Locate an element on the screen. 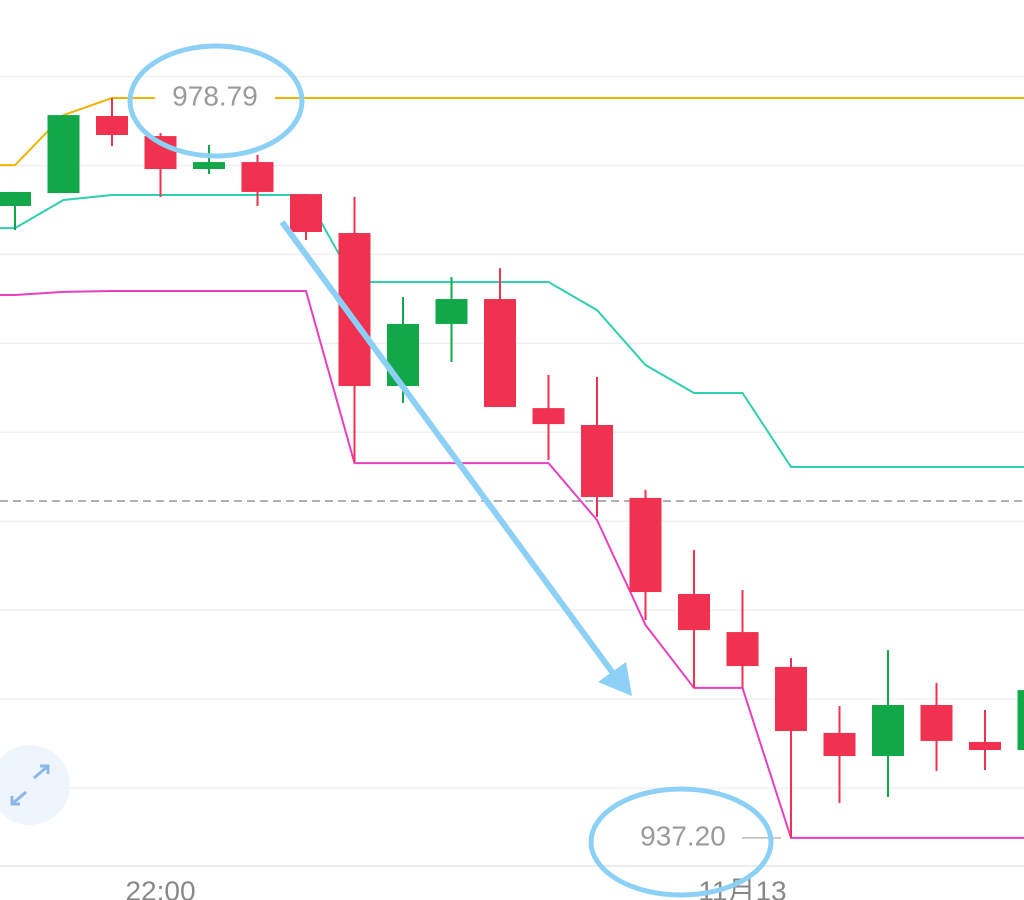 This screenshot has width=1024, height=900. expand-icon is located at coordinates (30, 785).